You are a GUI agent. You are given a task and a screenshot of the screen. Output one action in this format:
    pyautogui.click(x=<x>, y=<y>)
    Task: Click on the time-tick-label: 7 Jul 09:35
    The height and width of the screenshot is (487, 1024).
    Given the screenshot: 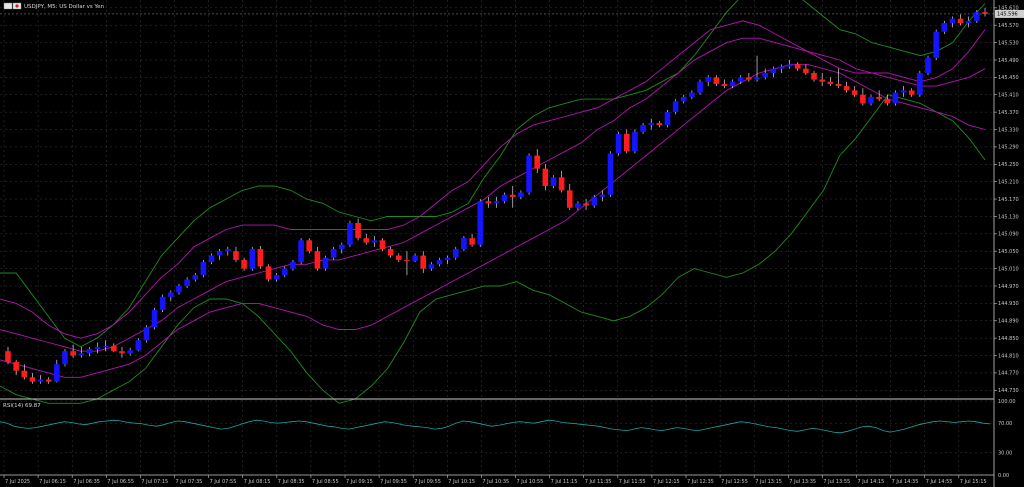 What is the action you would take?
    pyautogui.click(x=393, y=482)
    